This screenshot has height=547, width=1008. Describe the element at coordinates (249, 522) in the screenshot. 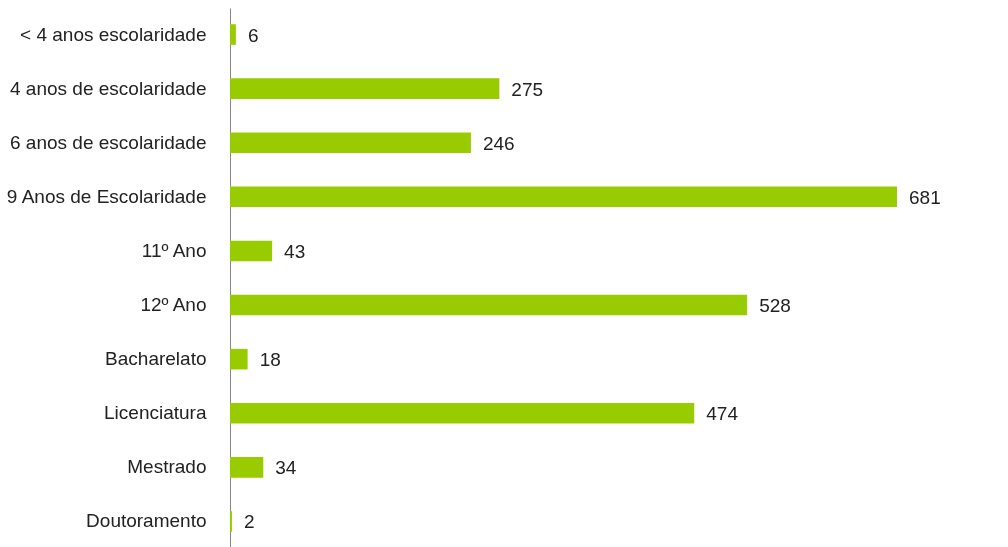

I see `data-label: 2` at that location.